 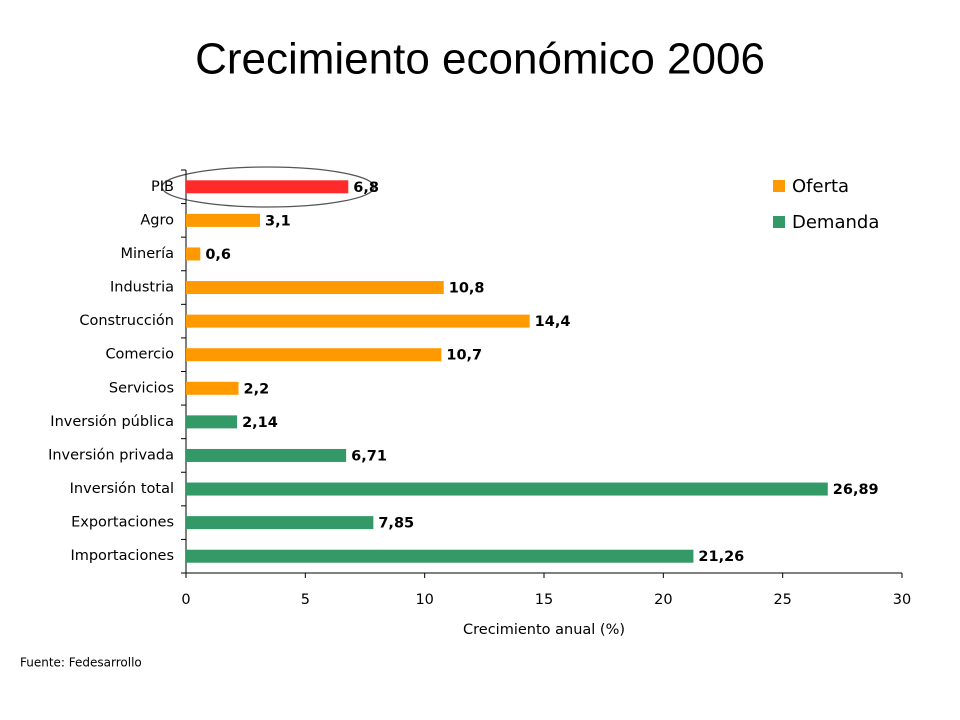 What do you see at coordinates (112, 422) in the screenshot?
I see `y-tick-label: Inversión pública` at bounding box center [112, 422].